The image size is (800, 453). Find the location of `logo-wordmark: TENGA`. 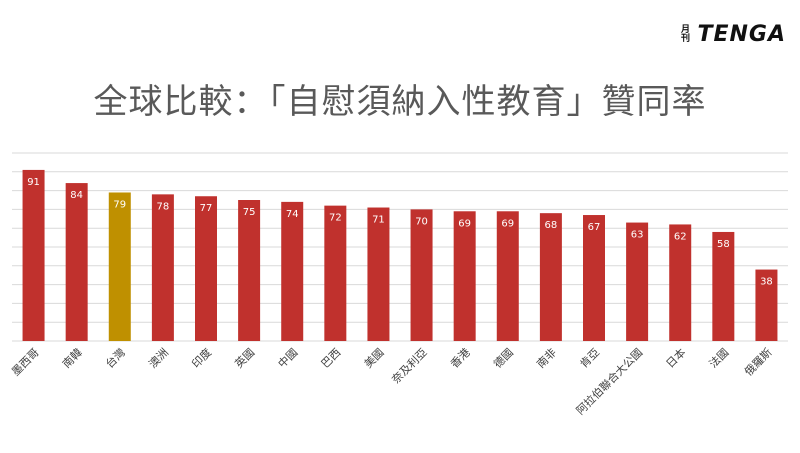

logo-wordmark: TENGA is located at coordinates (741, 34).